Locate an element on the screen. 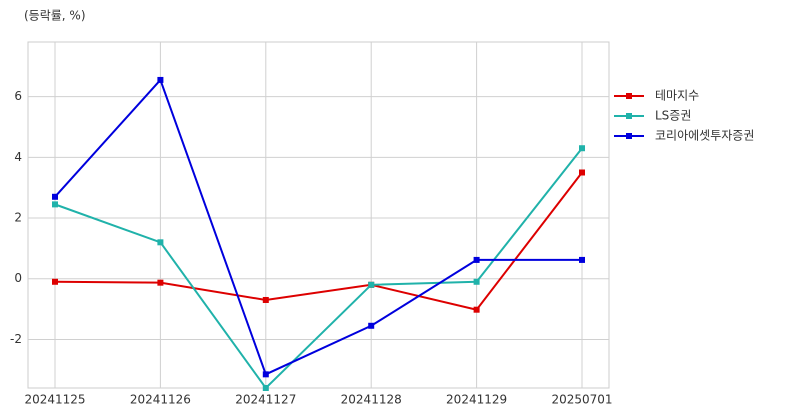 The width and height of the screenshot is (794, 416). x-tick-label: 20241128 is located at coordinates (371, 400).